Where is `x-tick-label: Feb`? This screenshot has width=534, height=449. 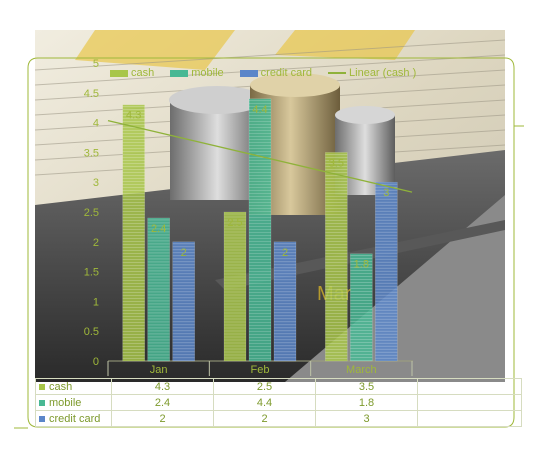 x-tick-label: Feb is located at coordinates (260, 370).